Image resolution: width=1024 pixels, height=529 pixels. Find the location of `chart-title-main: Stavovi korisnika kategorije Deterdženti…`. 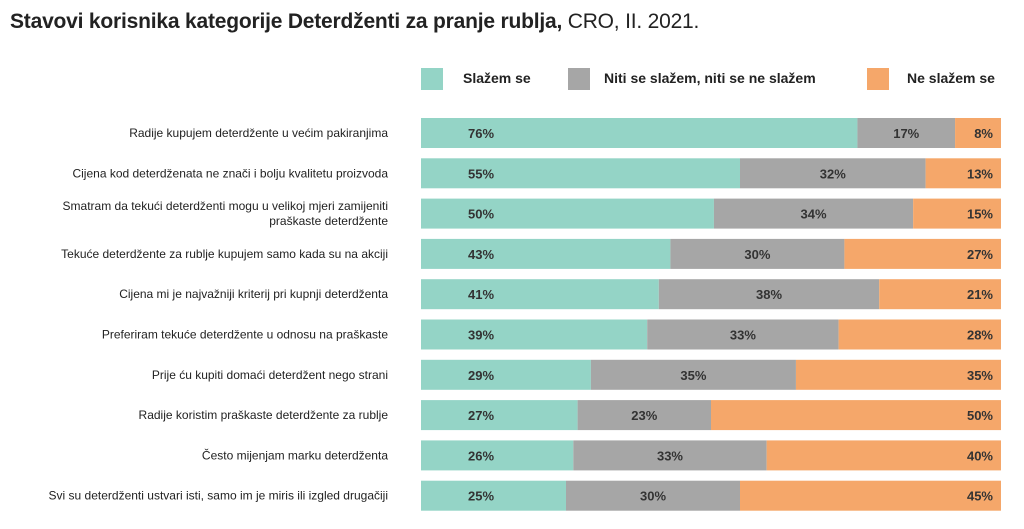

chart-title-main: Stavovi korisnika kategorije Deterdženti… is located at coordinates (286, 21).